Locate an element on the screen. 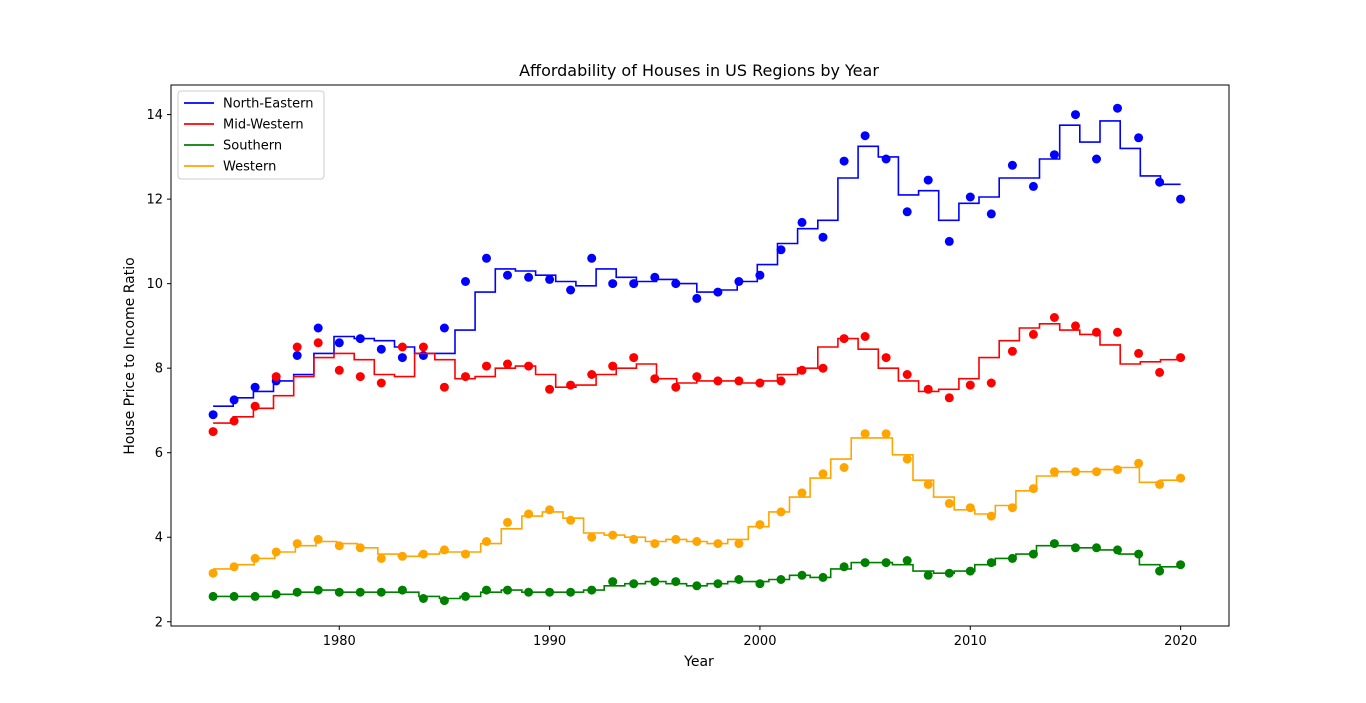 Image resolution: width=1366 pixels, height=703 pixels. x-tick-label: 2020 is located at coordinates (1180, 641).